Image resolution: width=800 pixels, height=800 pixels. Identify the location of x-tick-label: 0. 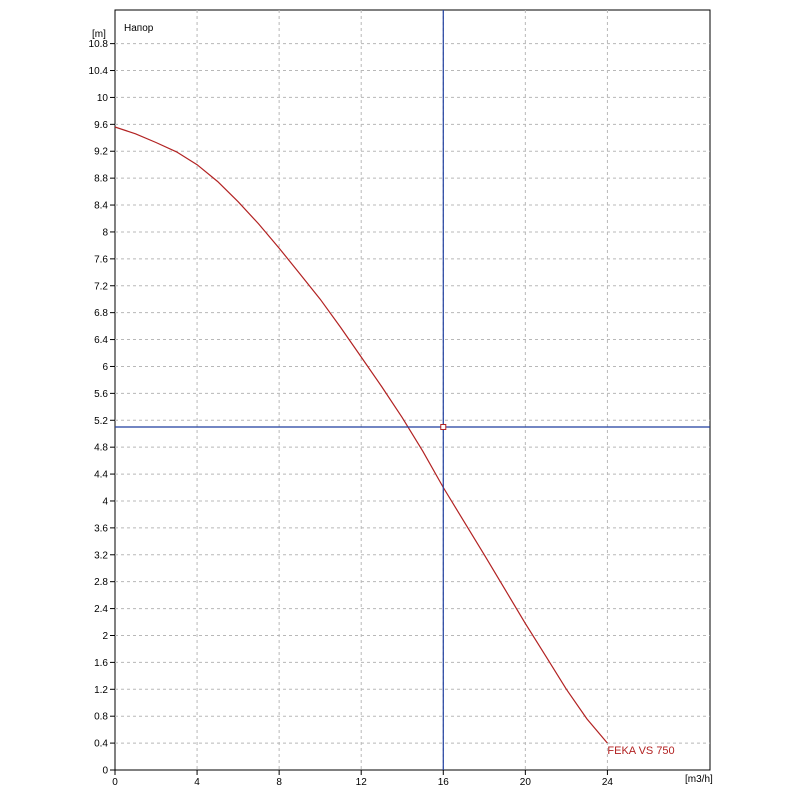
(115, 782).